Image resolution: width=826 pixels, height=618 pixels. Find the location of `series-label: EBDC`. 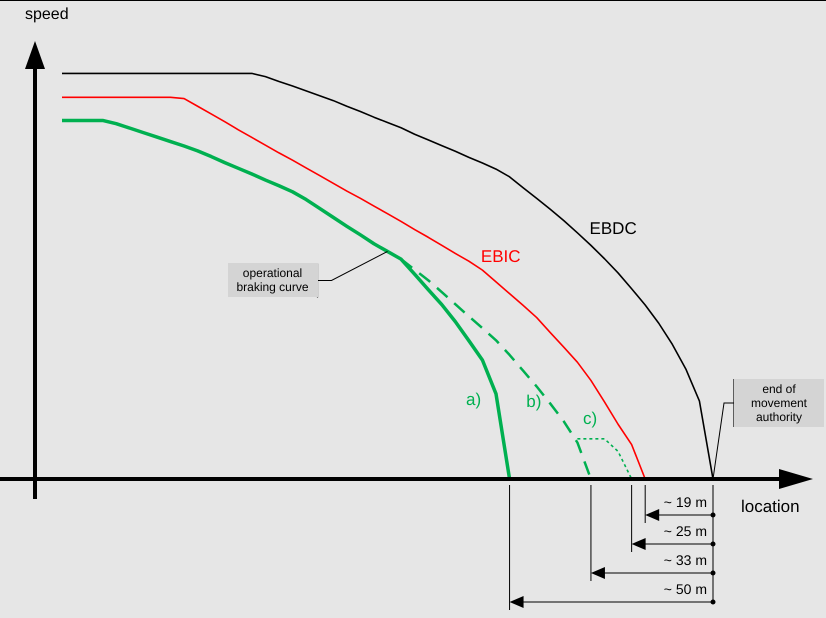

series-label: EBDC is located at coordinates (613, 228).